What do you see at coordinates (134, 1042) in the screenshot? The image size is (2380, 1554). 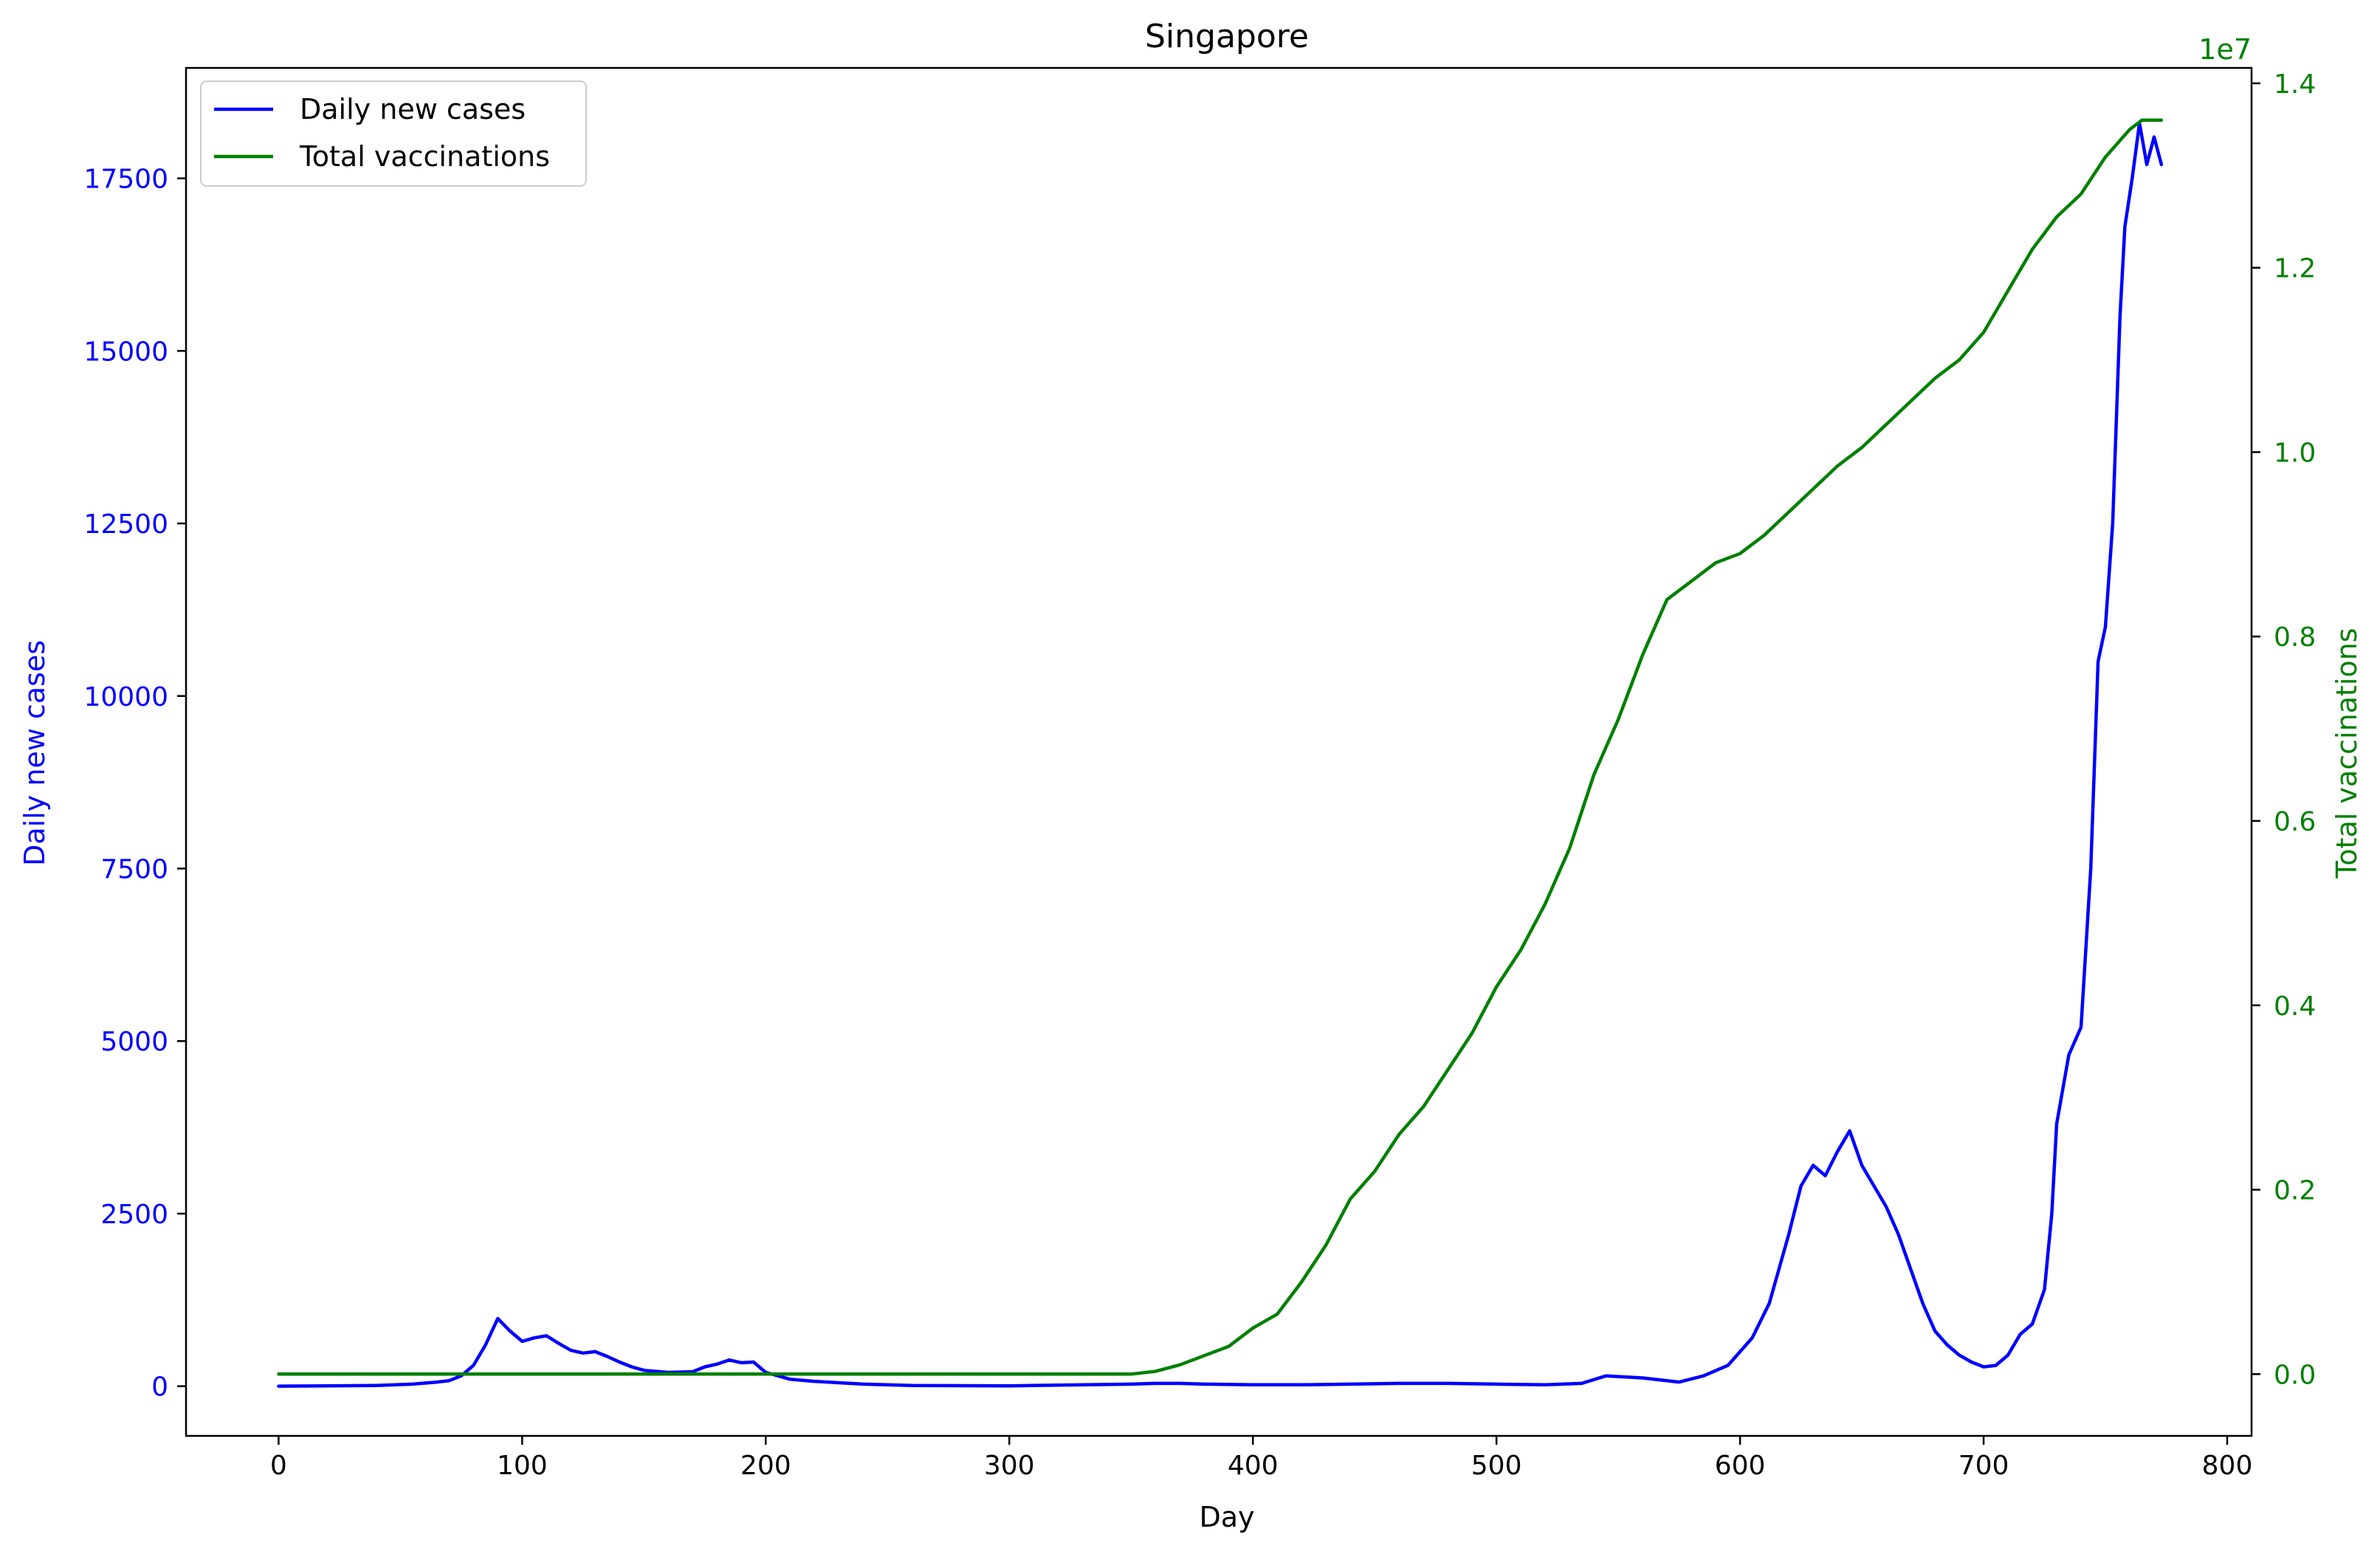 I see `y-left-tick-label: 5000` at bounding box center [134, 1042].